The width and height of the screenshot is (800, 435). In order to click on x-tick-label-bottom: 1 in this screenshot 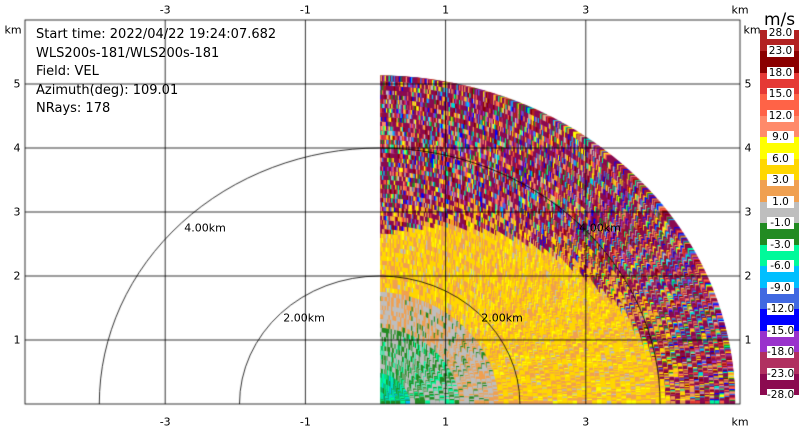, I will do `click(446, 422)`.